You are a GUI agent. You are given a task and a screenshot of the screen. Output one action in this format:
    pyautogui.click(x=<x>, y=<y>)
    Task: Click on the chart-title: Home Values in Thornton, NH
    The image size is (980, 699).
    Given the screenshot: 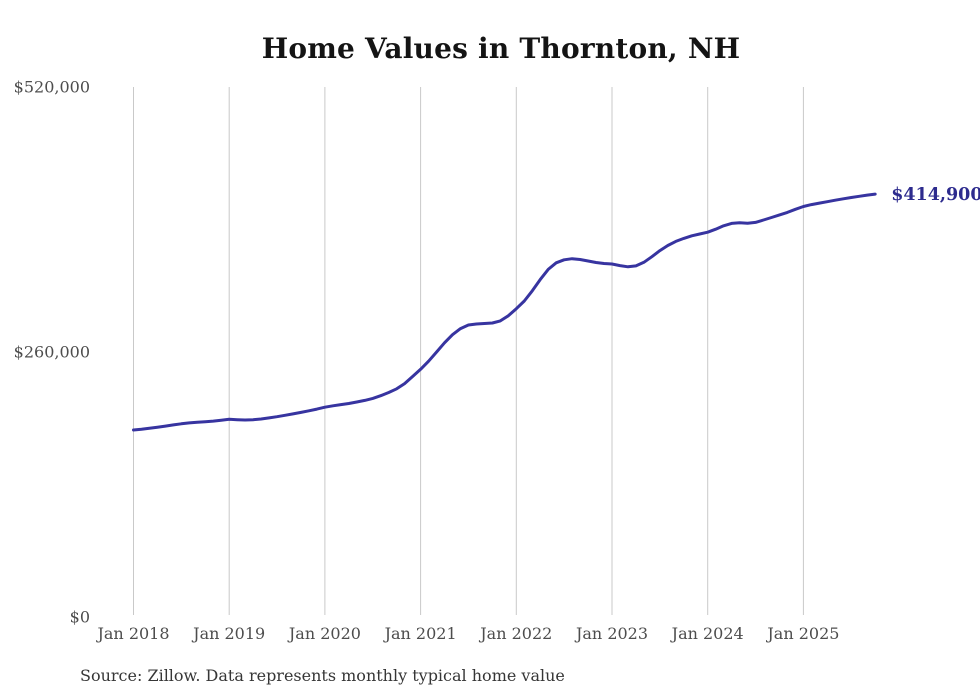 What is the action you would take?
    pyautogui.click(x=501, y=48)
    